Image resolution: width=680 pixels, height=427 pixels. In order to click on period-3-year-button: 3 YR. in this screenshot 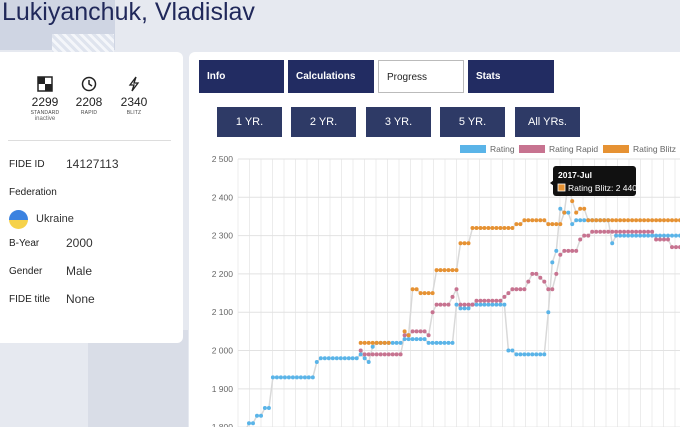, I will do `click(398, 122)`.